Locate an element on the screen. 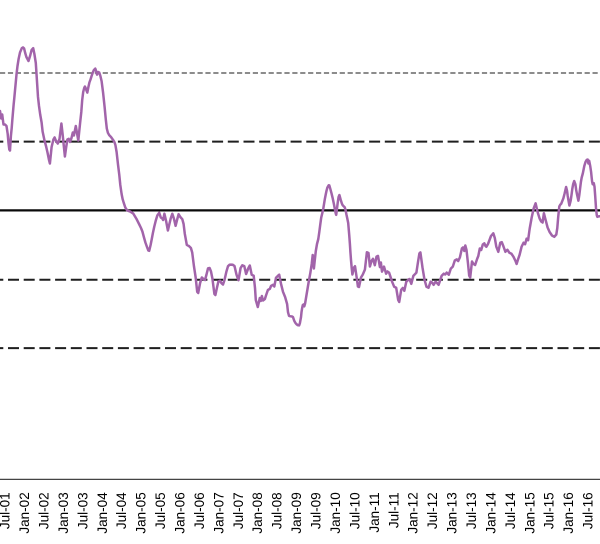 The height and width of the screenshot is (544, 600). svg-text: Jan-05 is located at coordinates (141, 512).